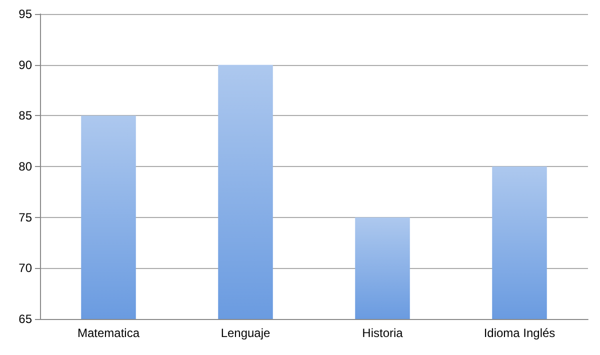 The image size is (600, 355). I want to click on y-tick-label: 90, so click(25, 65).